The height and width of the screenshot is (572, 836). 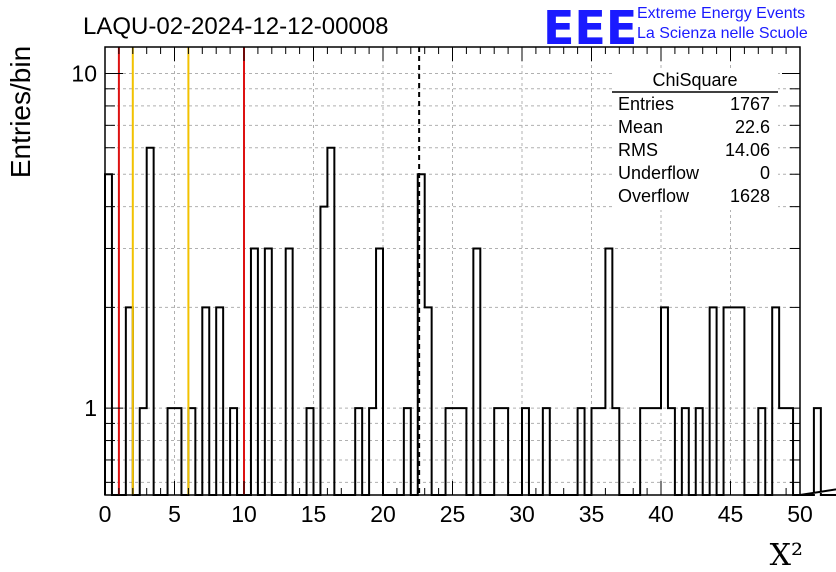 What do you see at coordinates (800, 514) in the screenshot?
I see `x-tick-label: 50` at bounding box center [800, 514].